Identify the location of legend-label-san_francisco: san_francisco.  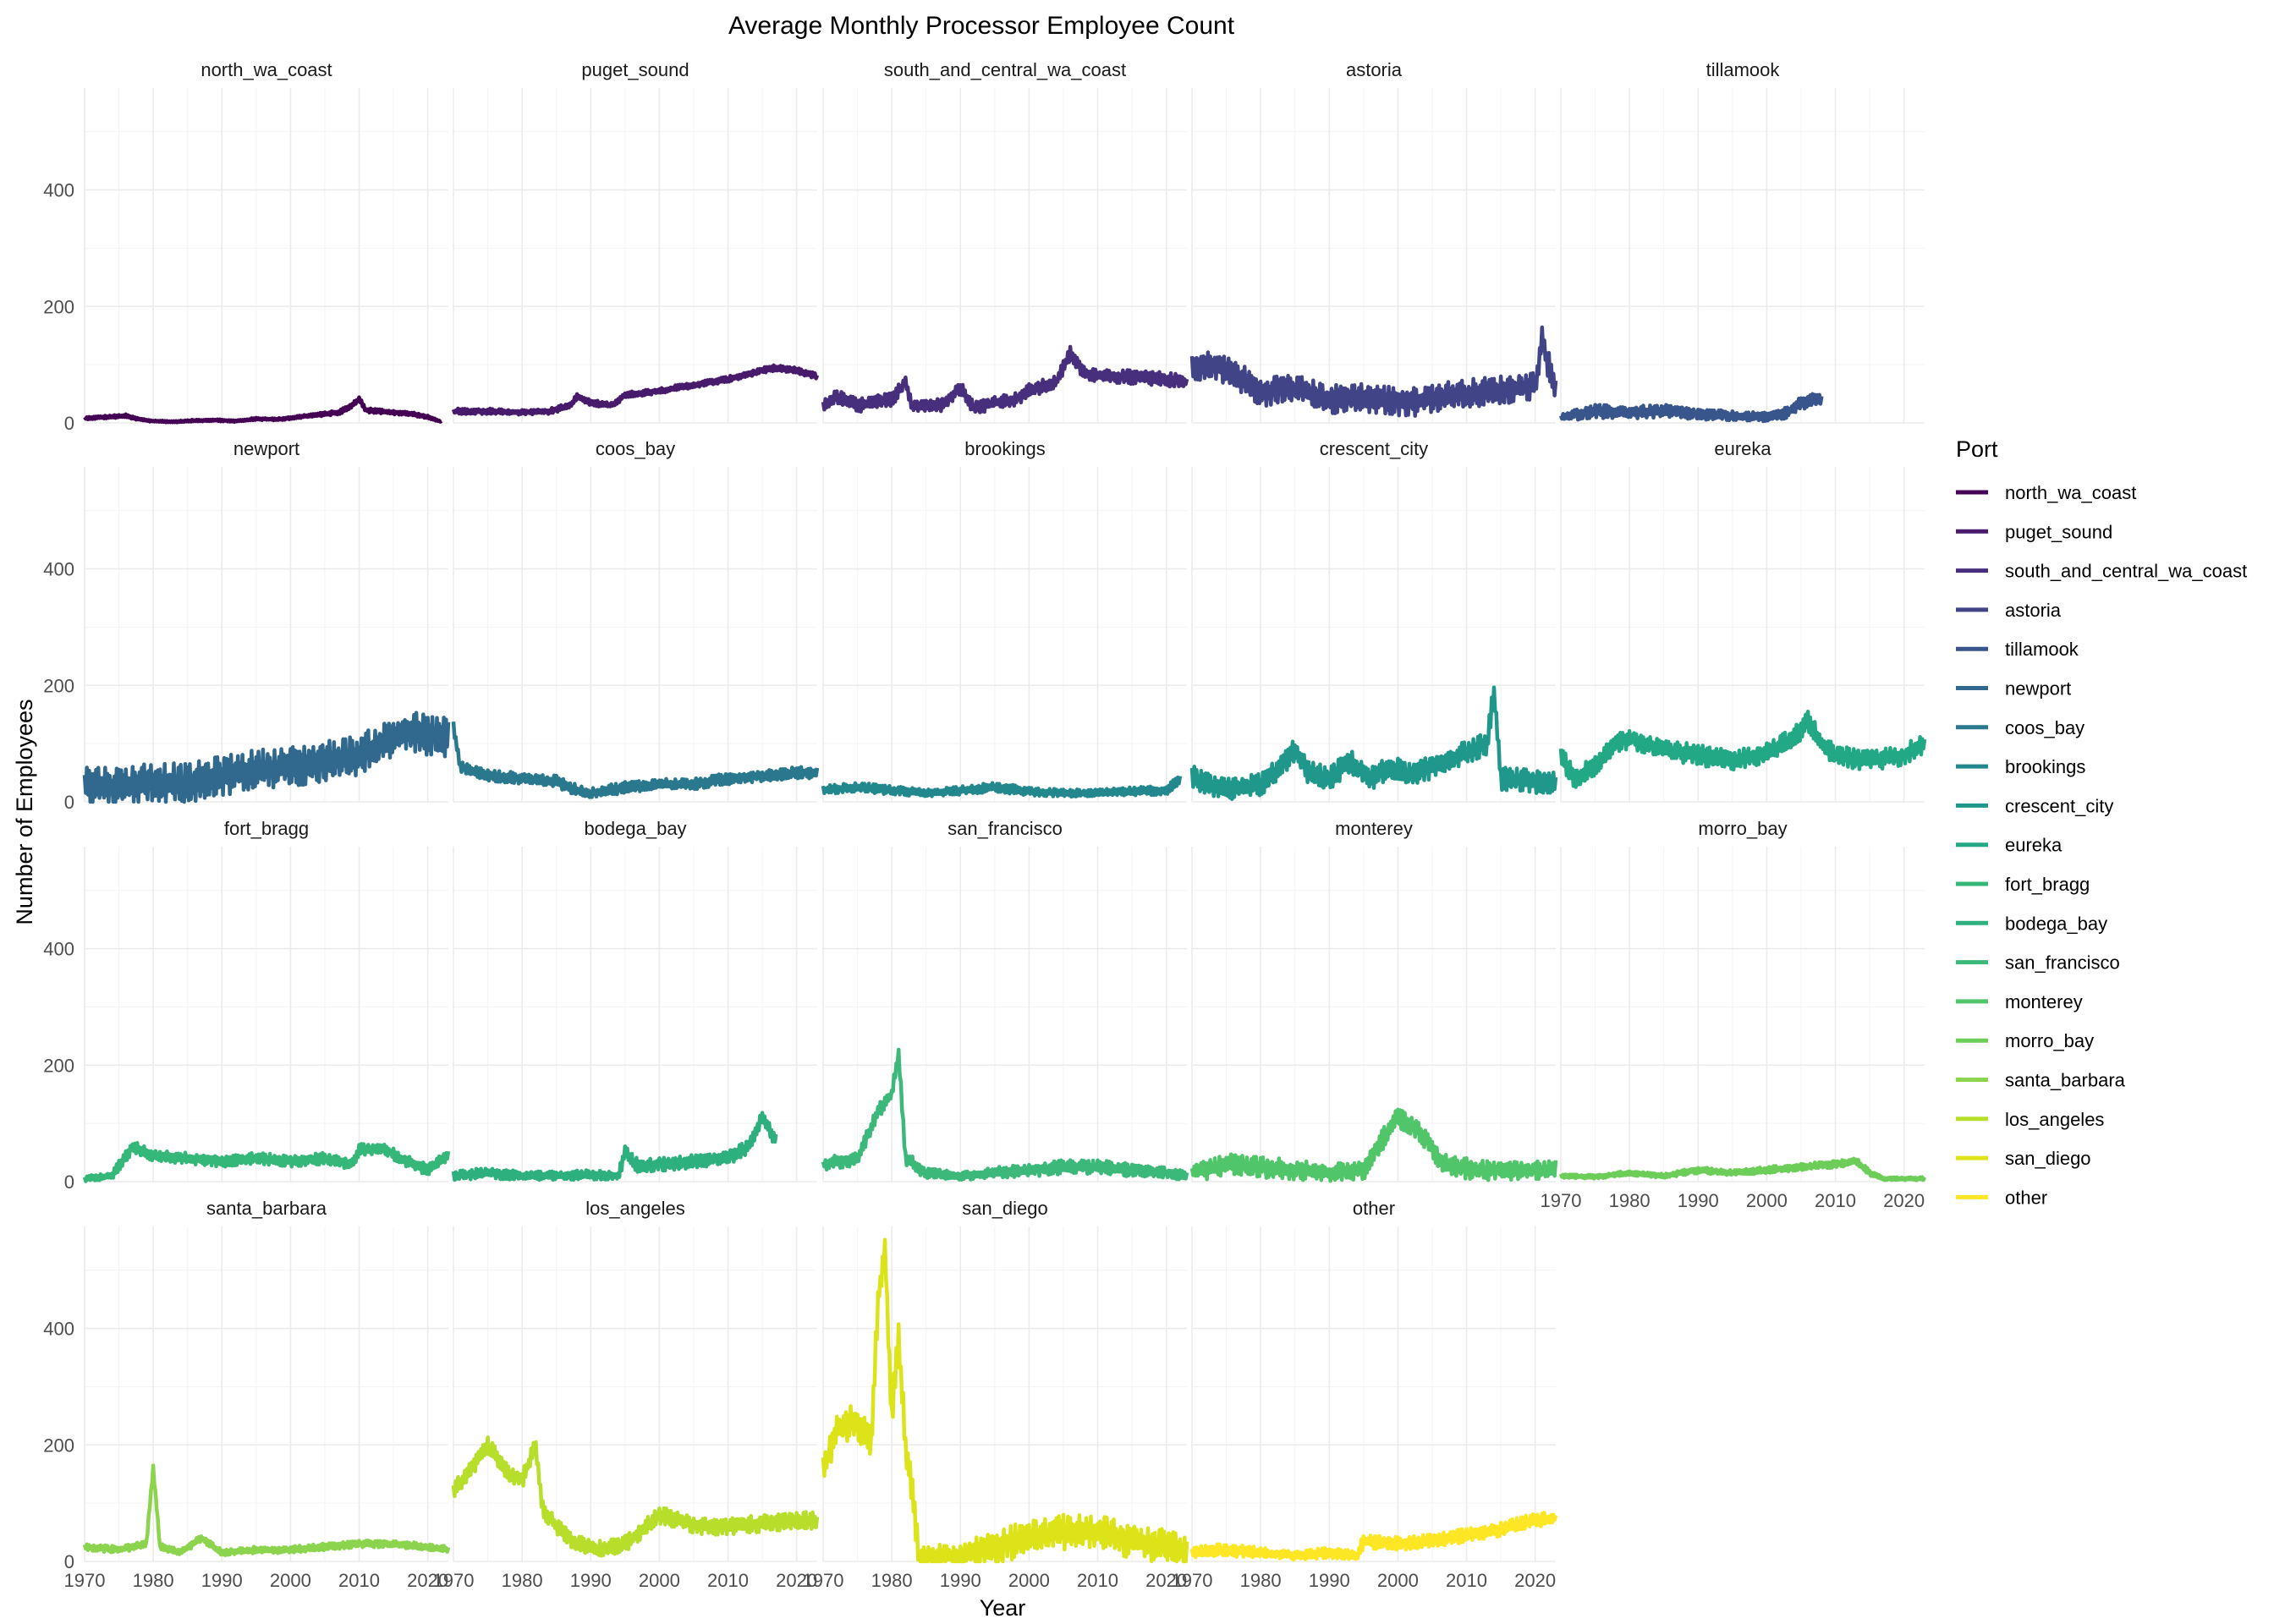
(2063, 963).